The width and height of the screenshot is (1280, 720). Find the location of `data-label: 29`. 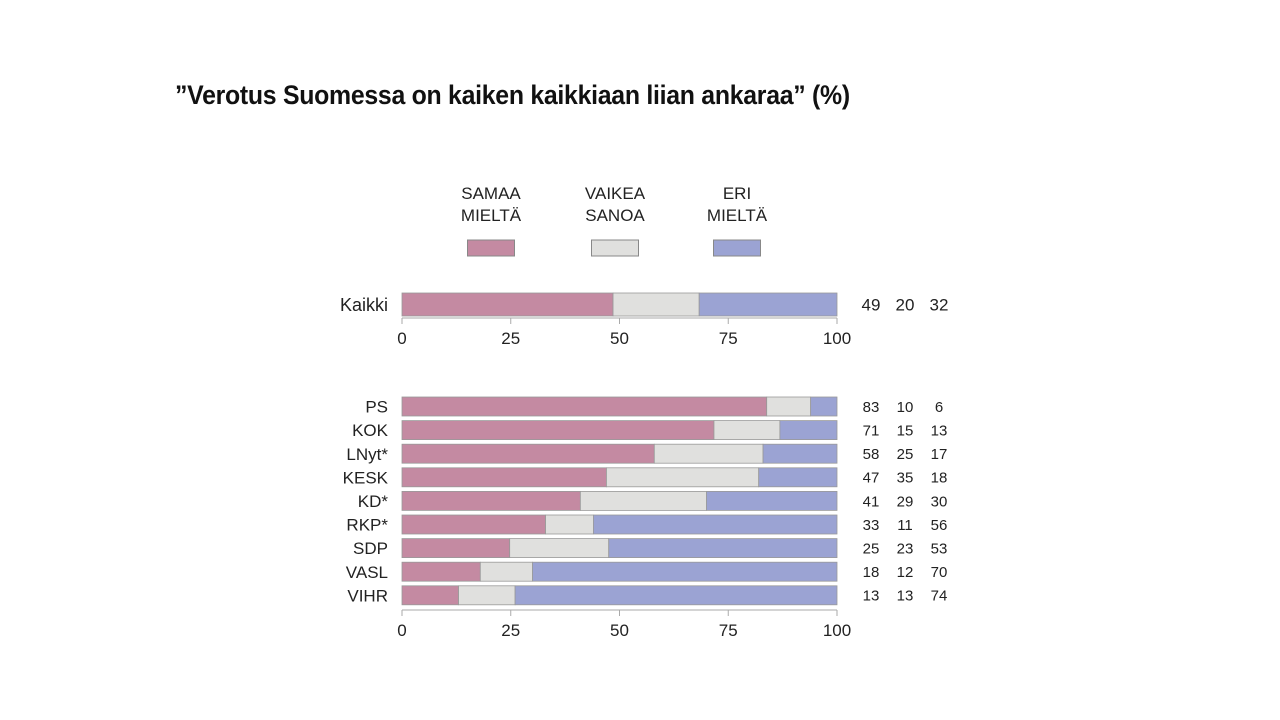

data-label: 29 is located at coordinates (905, 501).